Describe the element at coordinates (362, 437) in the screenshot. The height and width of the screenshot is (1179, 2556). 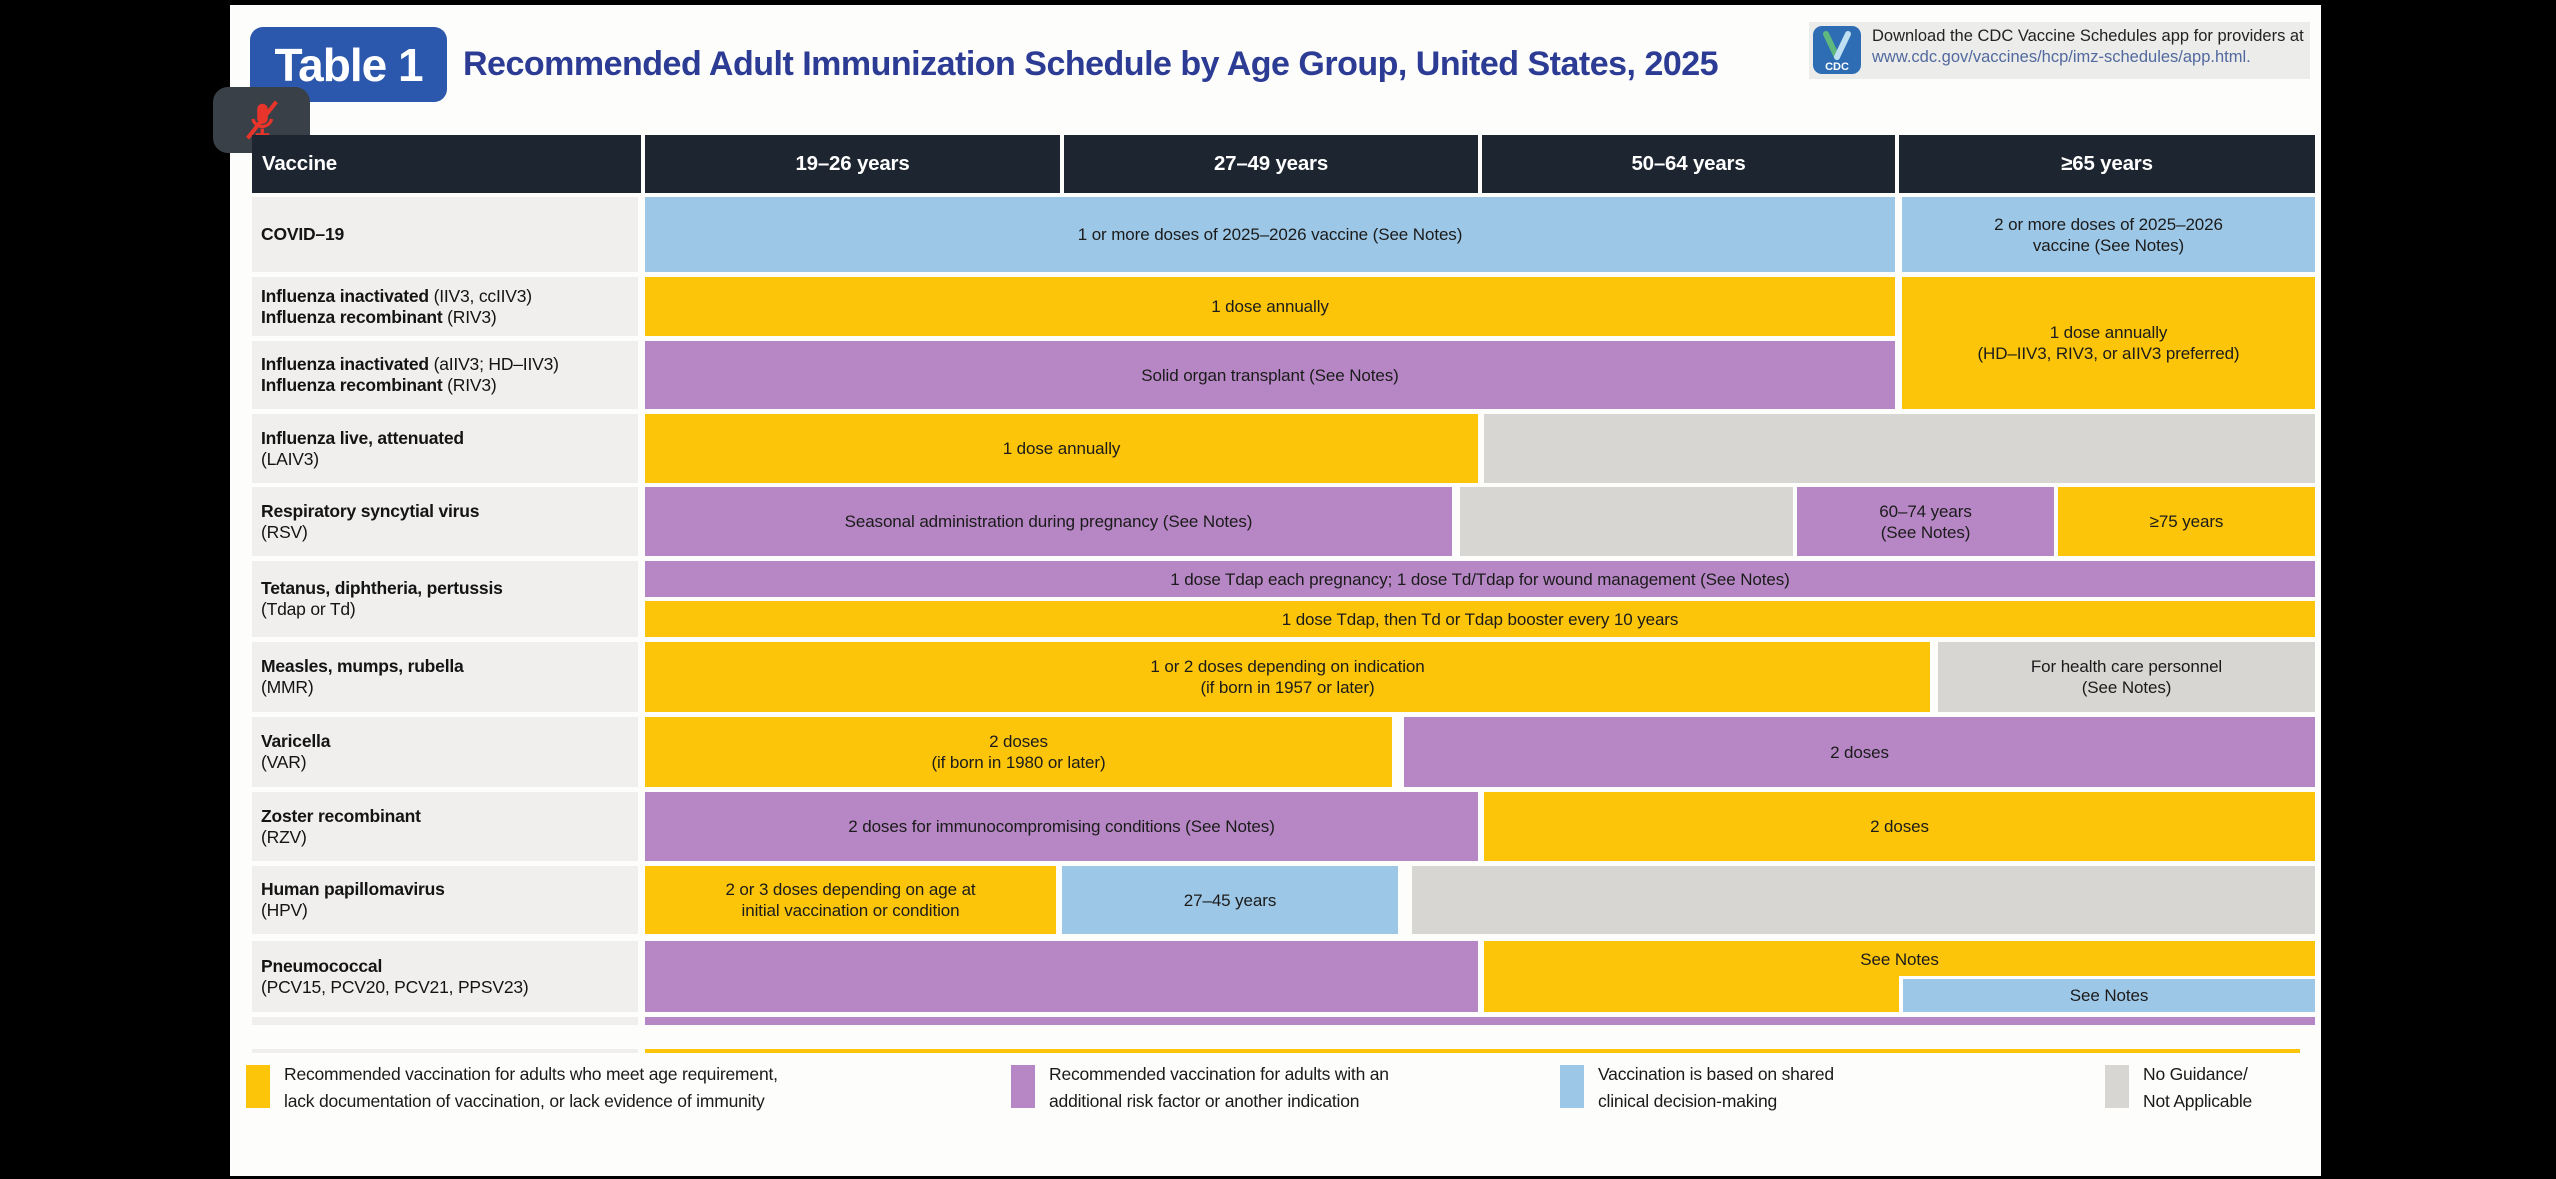
I see `vaccine-name: Influenza live, attenuated` at that location.